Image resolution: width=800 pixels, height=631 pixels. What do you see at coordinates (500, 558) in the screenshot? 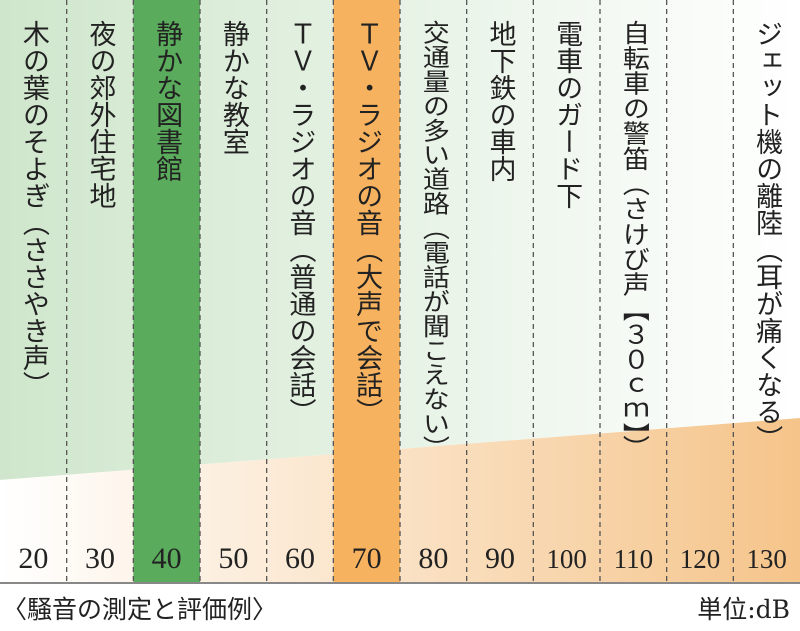
I see `db-value-90: 90` at bounding box center [500, 558].